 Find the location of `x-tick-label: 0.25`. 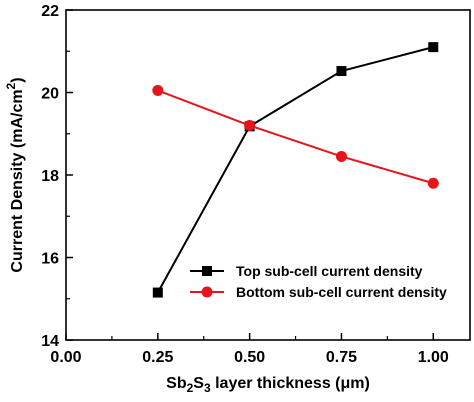

x-tick-label: 0.25 is located at coordinates (157, 357).